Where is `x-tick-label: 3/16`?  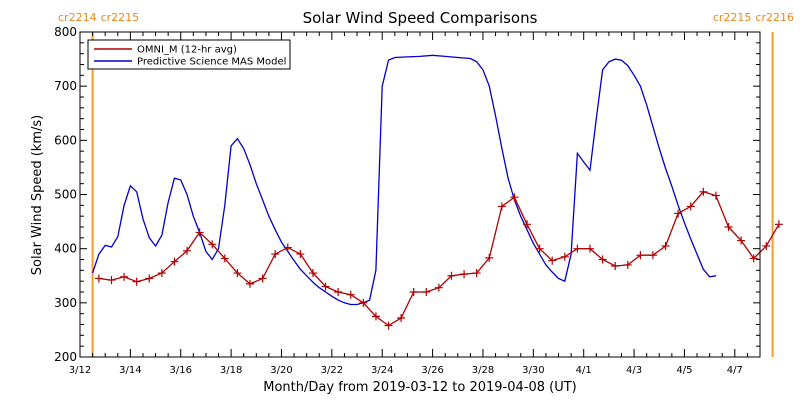 x-tick-label: 3/16 is located at coordinates (181, 370).